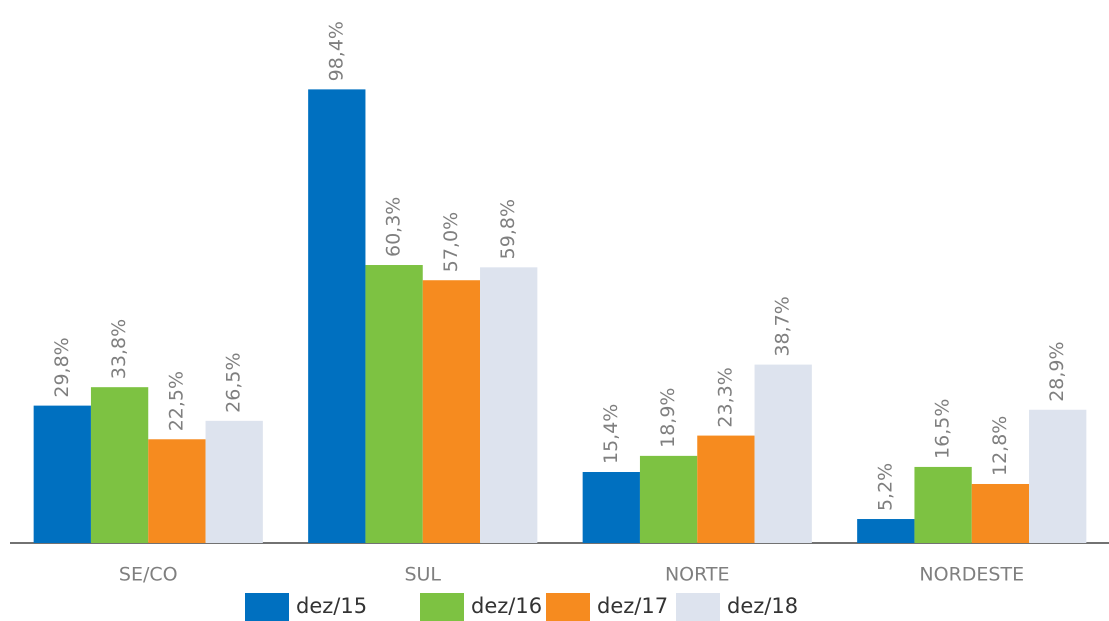 Image resolution: width=1109 pixels, height=621 pixels. What do you see at coordinates (422, 575) in the screenshot?
I see `x-tick-label: SUL` at bounding box center [422, 575].